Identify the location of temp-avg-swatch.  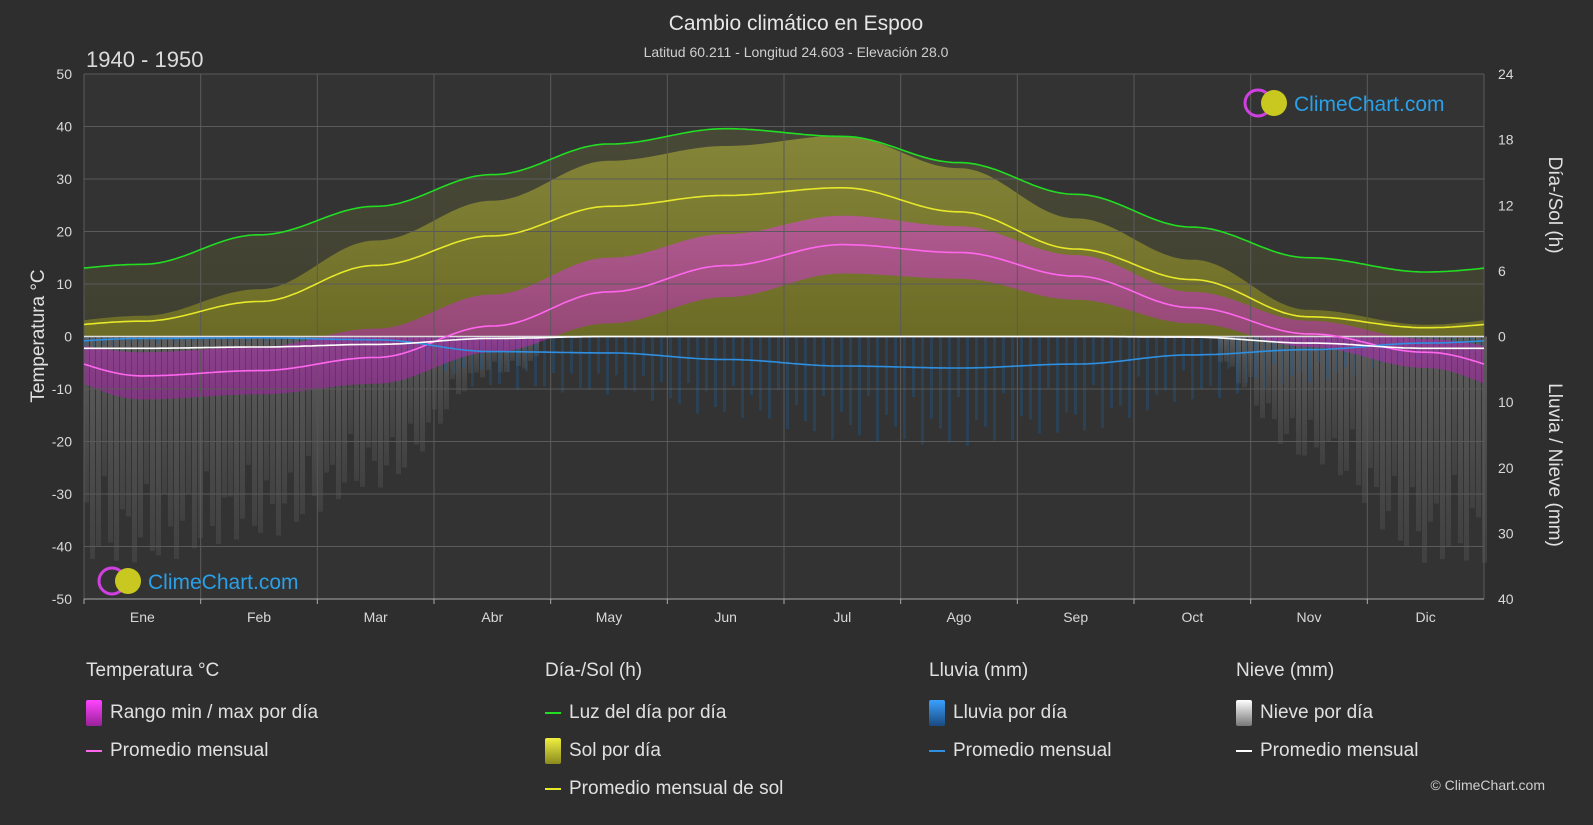
(94, 751).